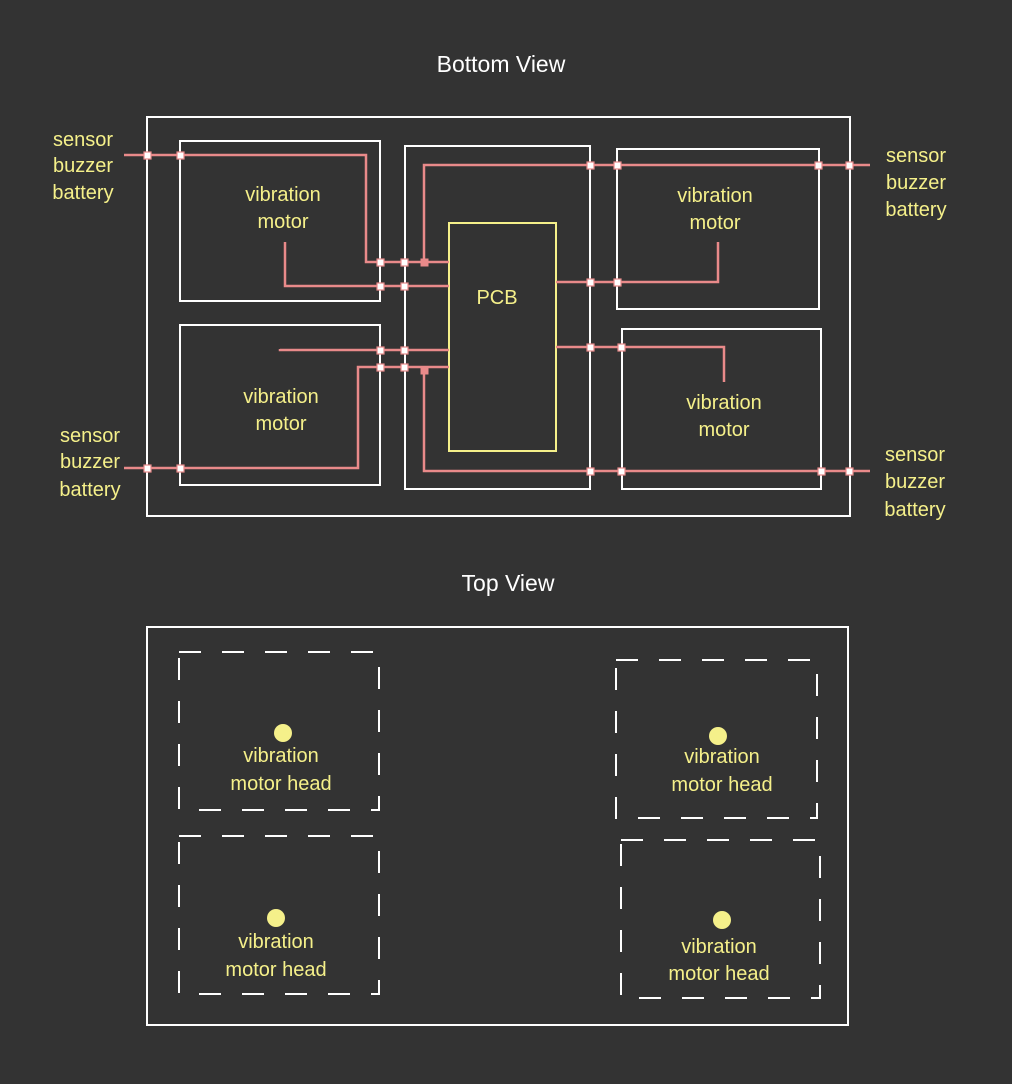  I want to click on motor-outline-bottom-left, so click(279, 915).